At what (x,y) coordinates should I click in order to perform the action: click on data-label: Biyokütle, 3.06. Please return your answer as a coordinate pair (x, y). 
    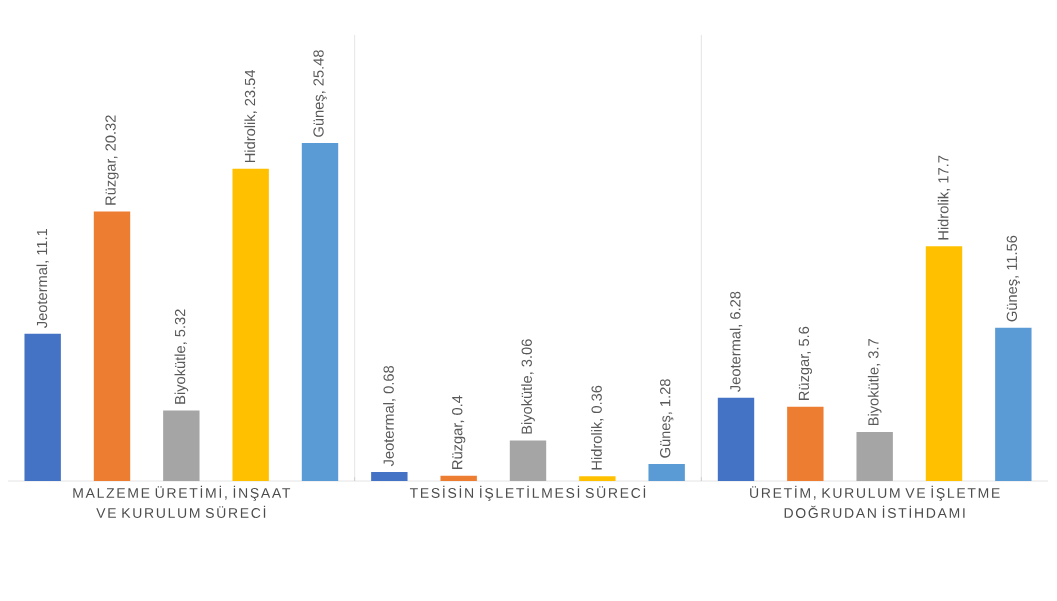
    Looking at the image, I should click on (528, 386).